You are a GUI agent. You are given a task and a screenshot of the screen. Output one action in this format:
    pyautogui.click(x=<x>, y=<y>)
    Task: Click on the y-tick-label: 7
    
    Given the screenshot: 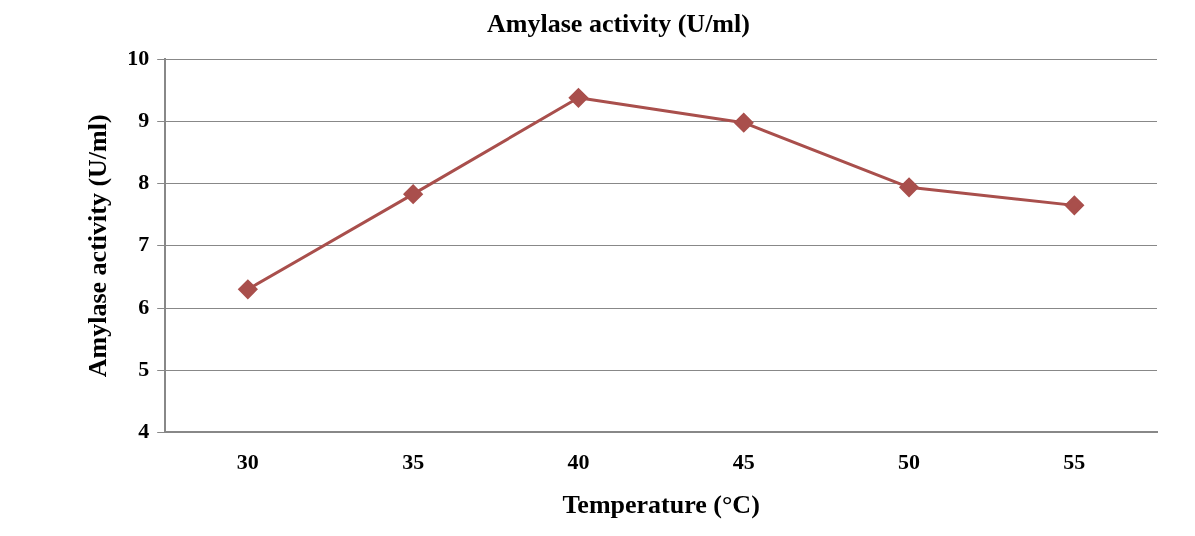 What is the action you would take?
    pyautogui.click(x=144, y=244)
    